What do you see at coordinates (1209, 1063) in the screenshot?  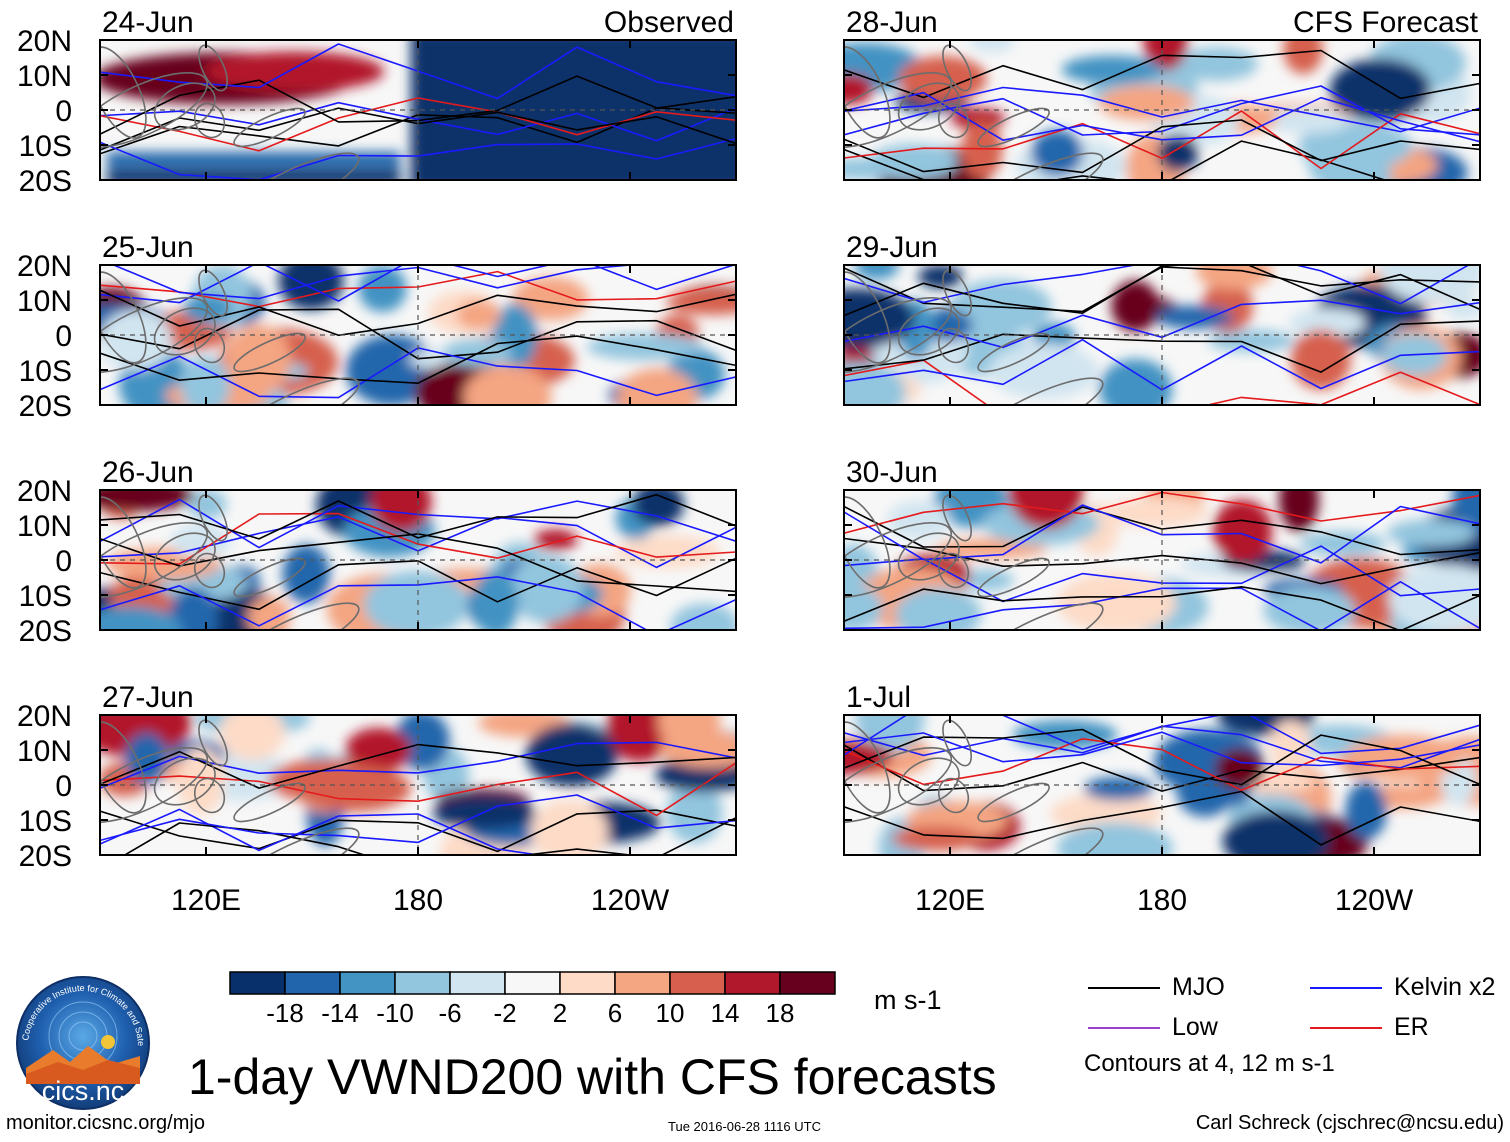 I see `contour-note: Contours at 4, 12 m s-1` at bounding box center [1209, 1063].